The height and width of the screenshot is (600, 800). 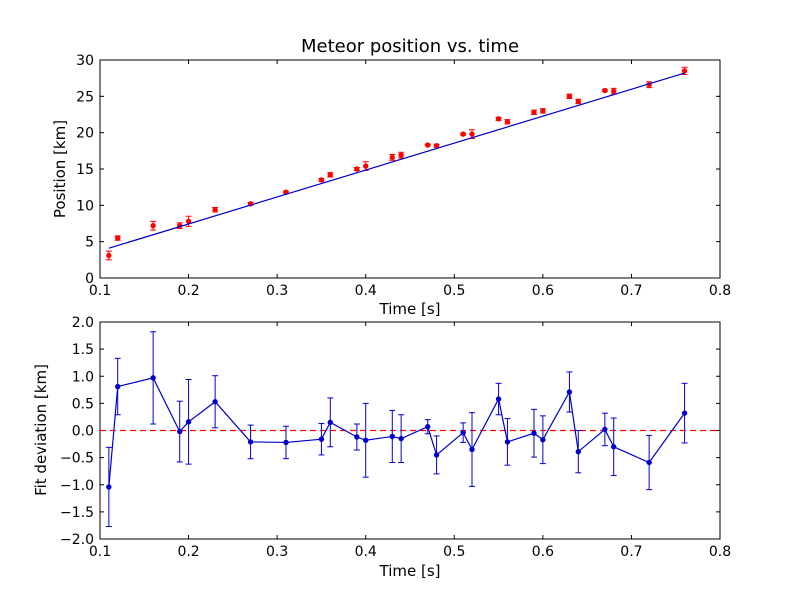 What do you see at coordinates (366, 552) in the screenshot?
I see `bottom-x-tick-label: 0.4` at bounding box center [366, 552].